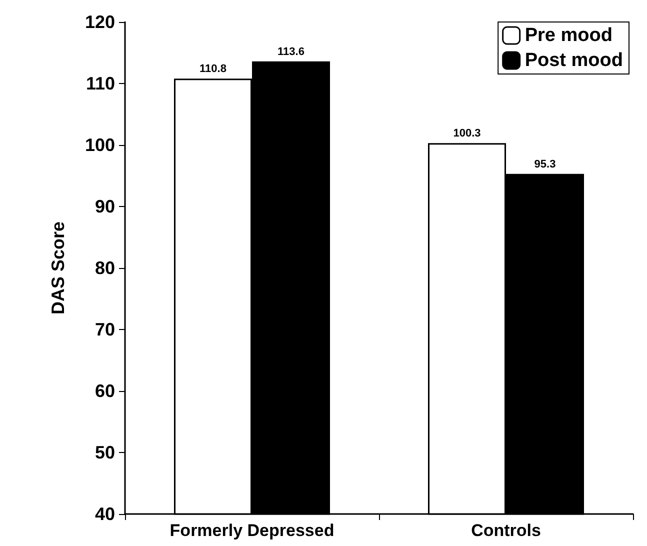  I want to click on data-label: 113.6, so click(291, 52).